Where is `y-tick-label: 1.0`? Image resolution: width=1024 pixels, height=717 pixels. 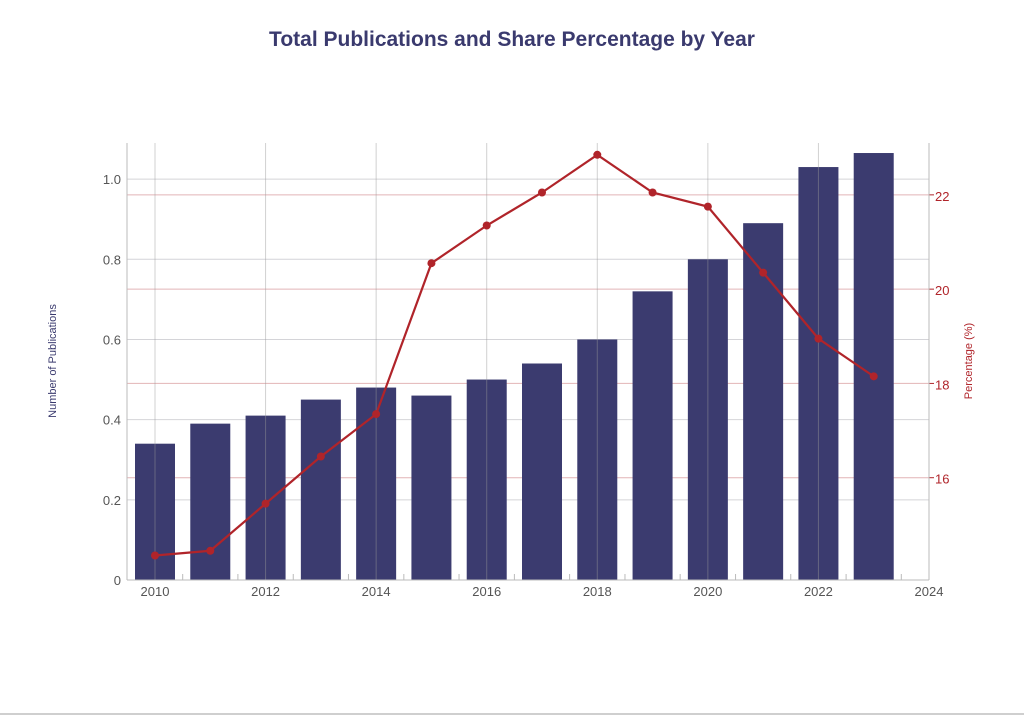 y-tick-label: 1.0 is located at coordinates (112, 179).